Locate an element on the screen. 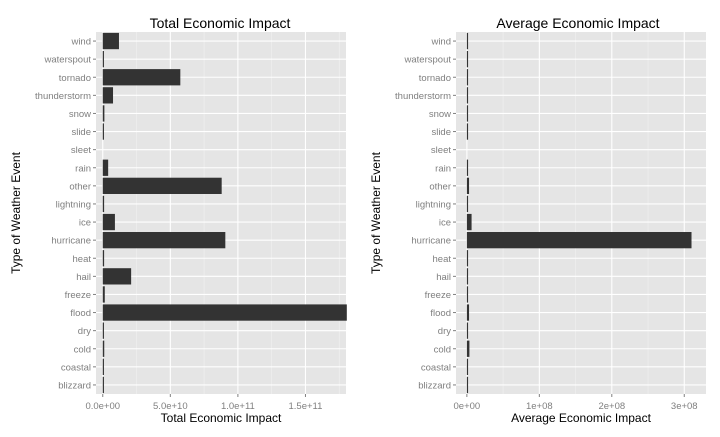 This screenshot has width=720, height=437. x-tick-label: 5.0e+10 is located at coordinates (170, 406).